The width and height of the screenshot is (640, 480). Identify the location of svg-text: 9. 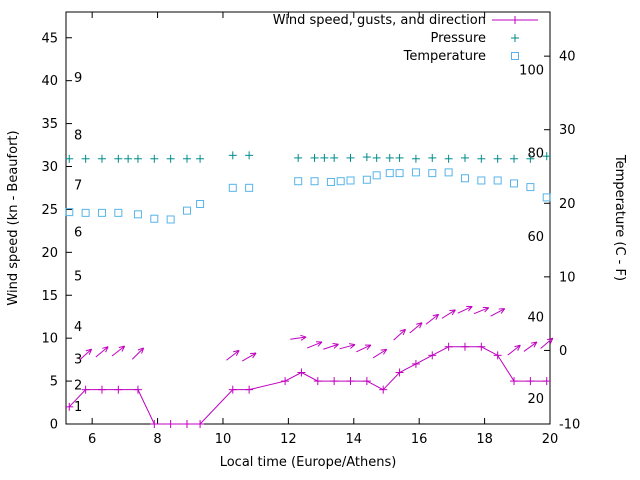
(78, 78).